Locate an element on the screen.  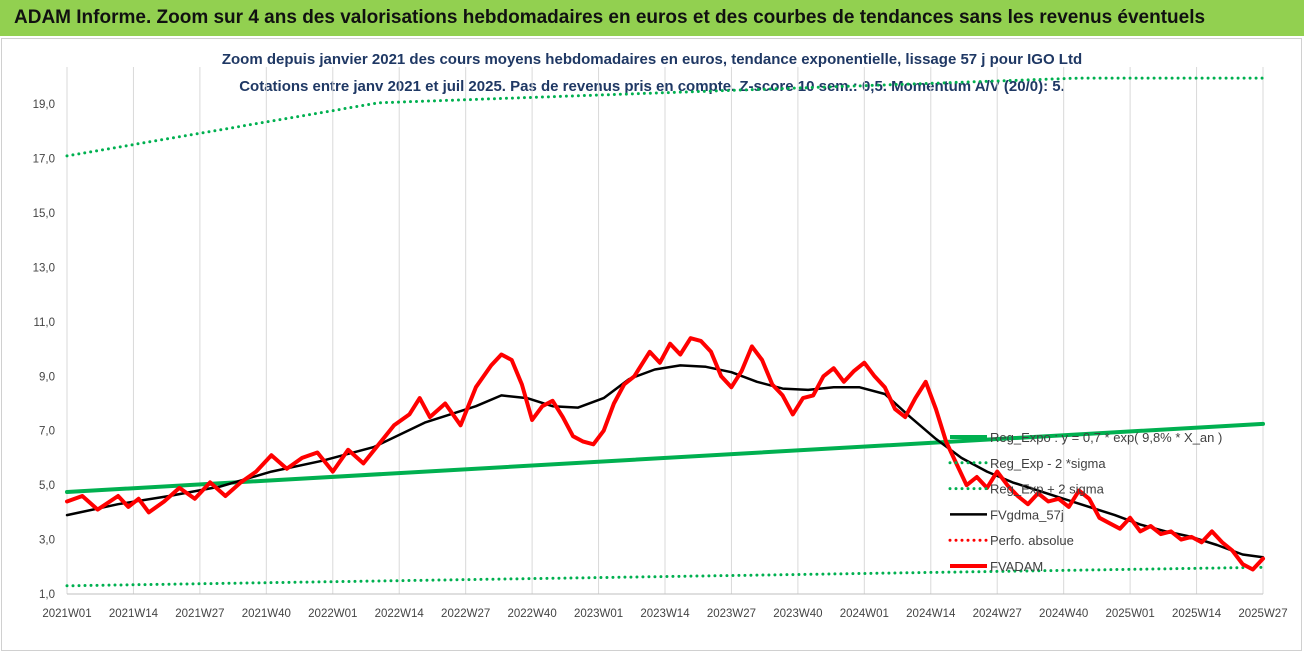
legend-label: Perfo. absolue is located at coordinates (1032, 540).